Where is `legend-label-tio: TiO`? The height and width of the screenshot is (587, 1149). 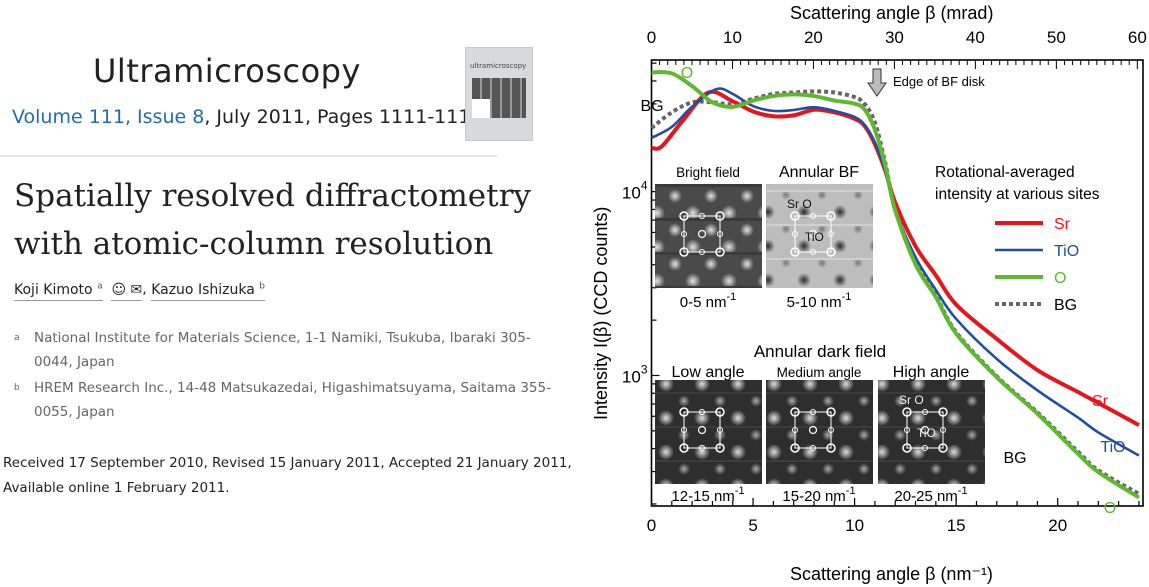 legend-label-tio: TiO is located at coordinates (1066, 251).